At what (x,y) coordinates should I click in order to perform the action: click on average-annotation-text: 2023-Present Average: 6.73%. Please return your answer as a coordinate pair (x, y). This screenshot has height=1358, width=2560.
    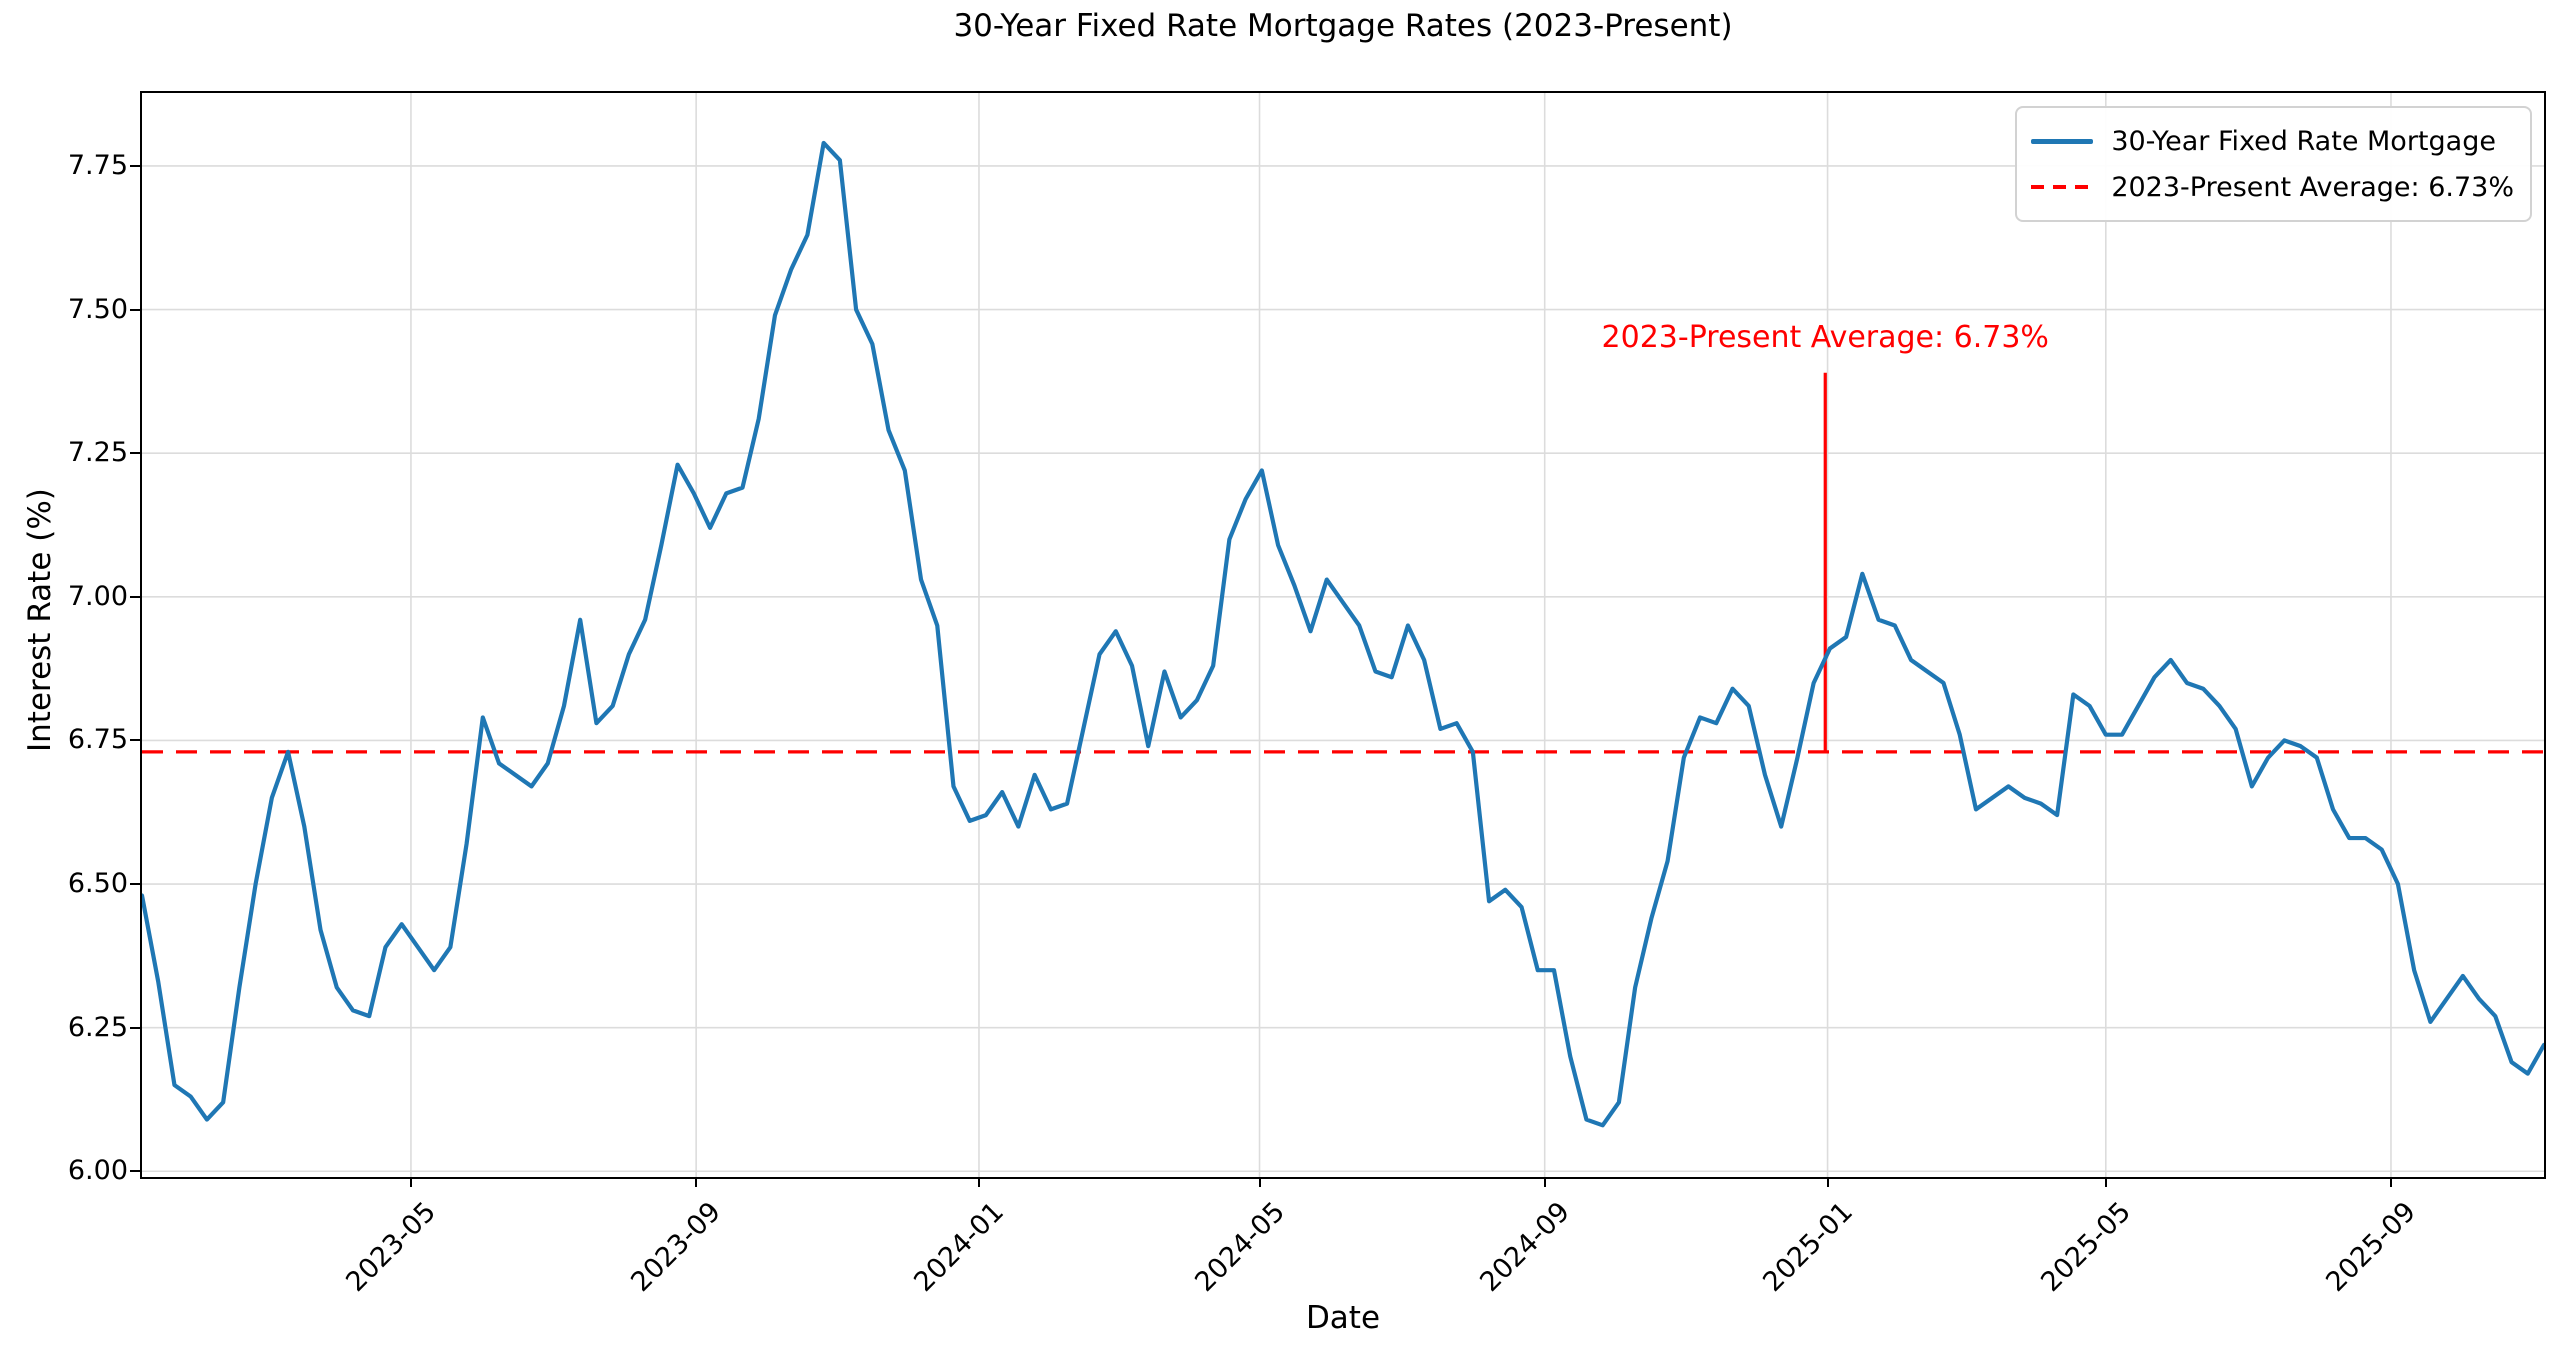
    Looking at the image, I should click on (1825, 337).